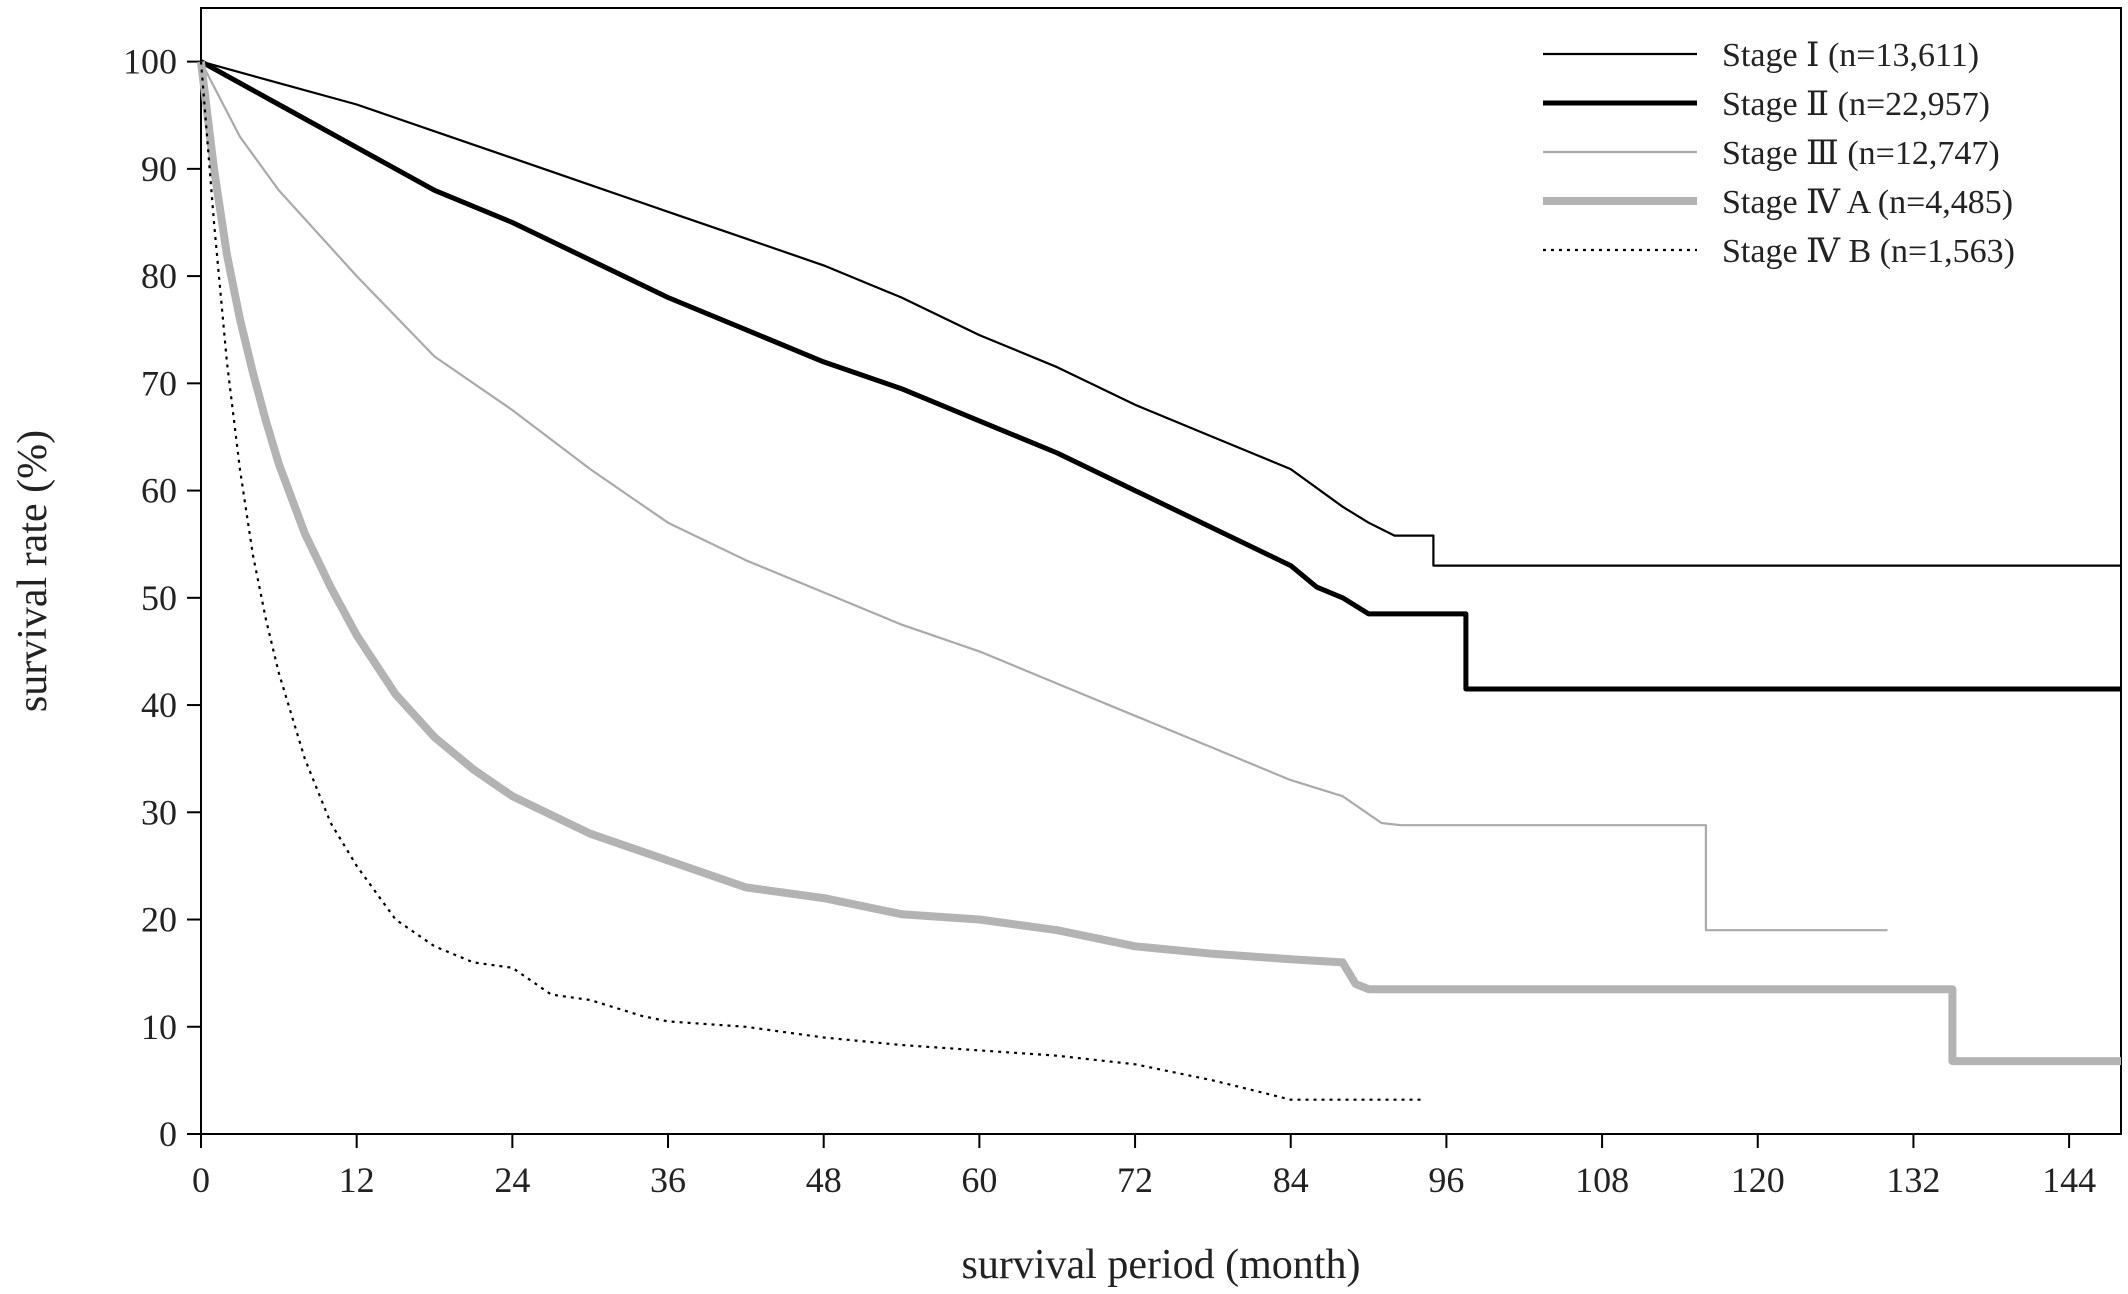  What do you see at coordinates (150, 62) in the screenshot?
I see `y-tick-label: 100` at bounding box center [150, 62].